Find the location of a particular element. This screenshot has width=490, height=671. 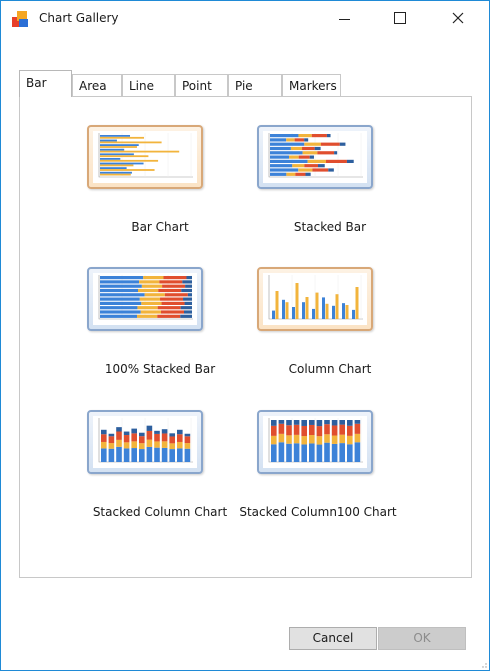

app-logo-icon is located at coordinates (21, 20).